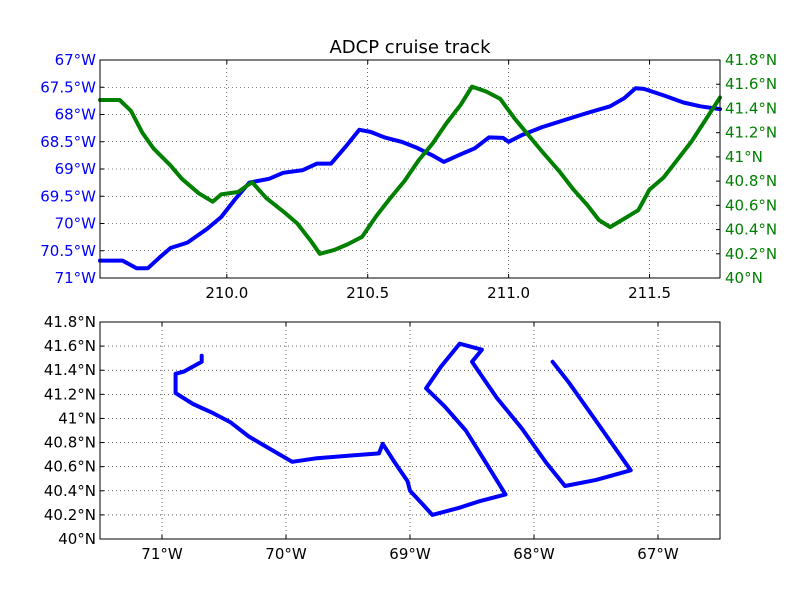 The image size is (800, 600). I want to click on bot-y-left-tick-label: 40.2°N, so click(70, 515).